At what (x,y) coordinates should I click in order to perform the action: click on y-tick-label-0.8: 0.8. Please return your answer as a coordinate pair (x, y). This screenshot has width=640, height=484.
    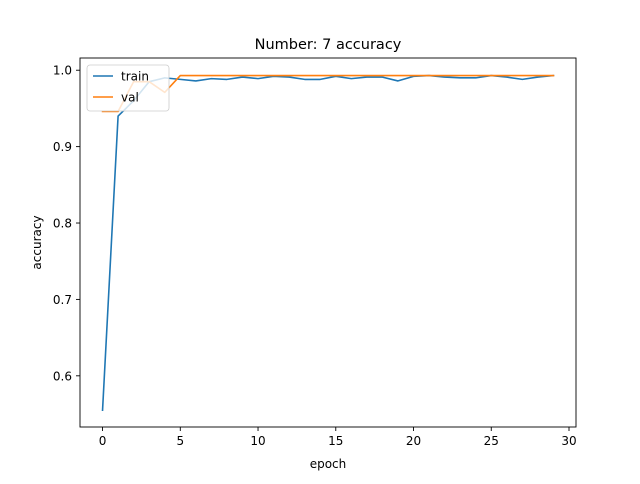
    Looking at the image, I should click on (62, 224).